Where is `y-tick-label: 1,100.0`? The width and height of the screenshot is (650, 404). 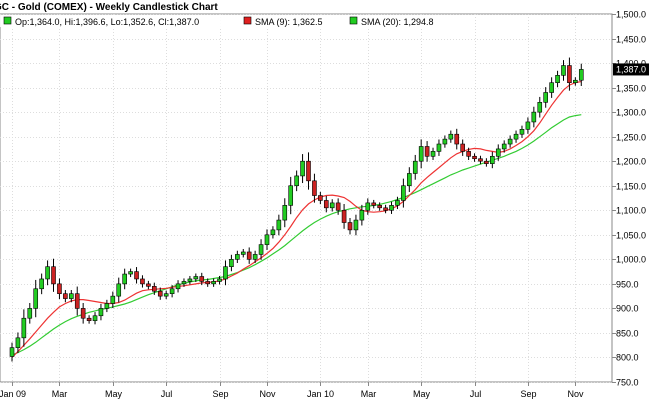 y-tick-label: 1,100.0 is located at coordinates (631, 211).